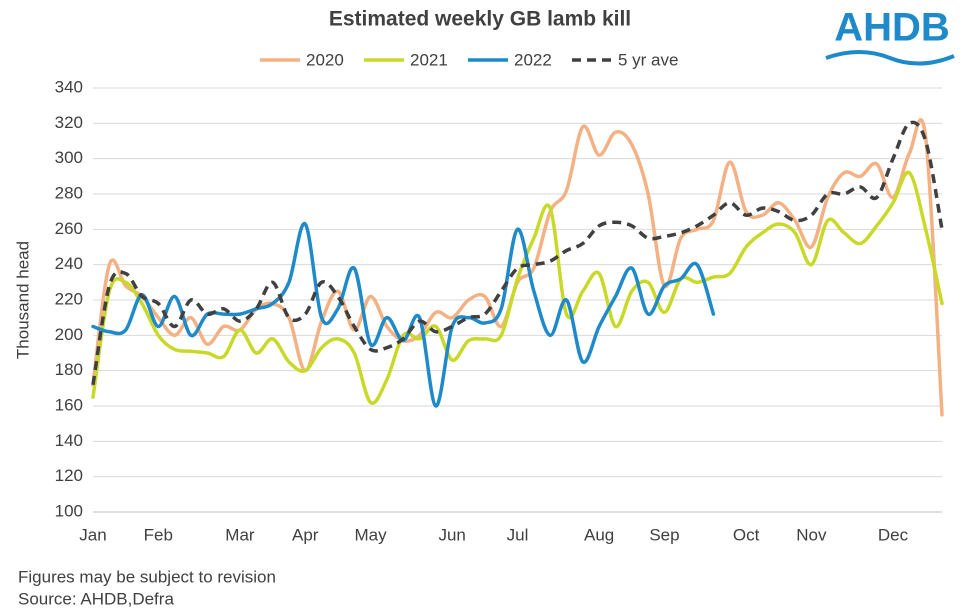 The width and height of the screenshot is (963, 614). I want to click on x-tick-label: Jul, so click(518, 534).